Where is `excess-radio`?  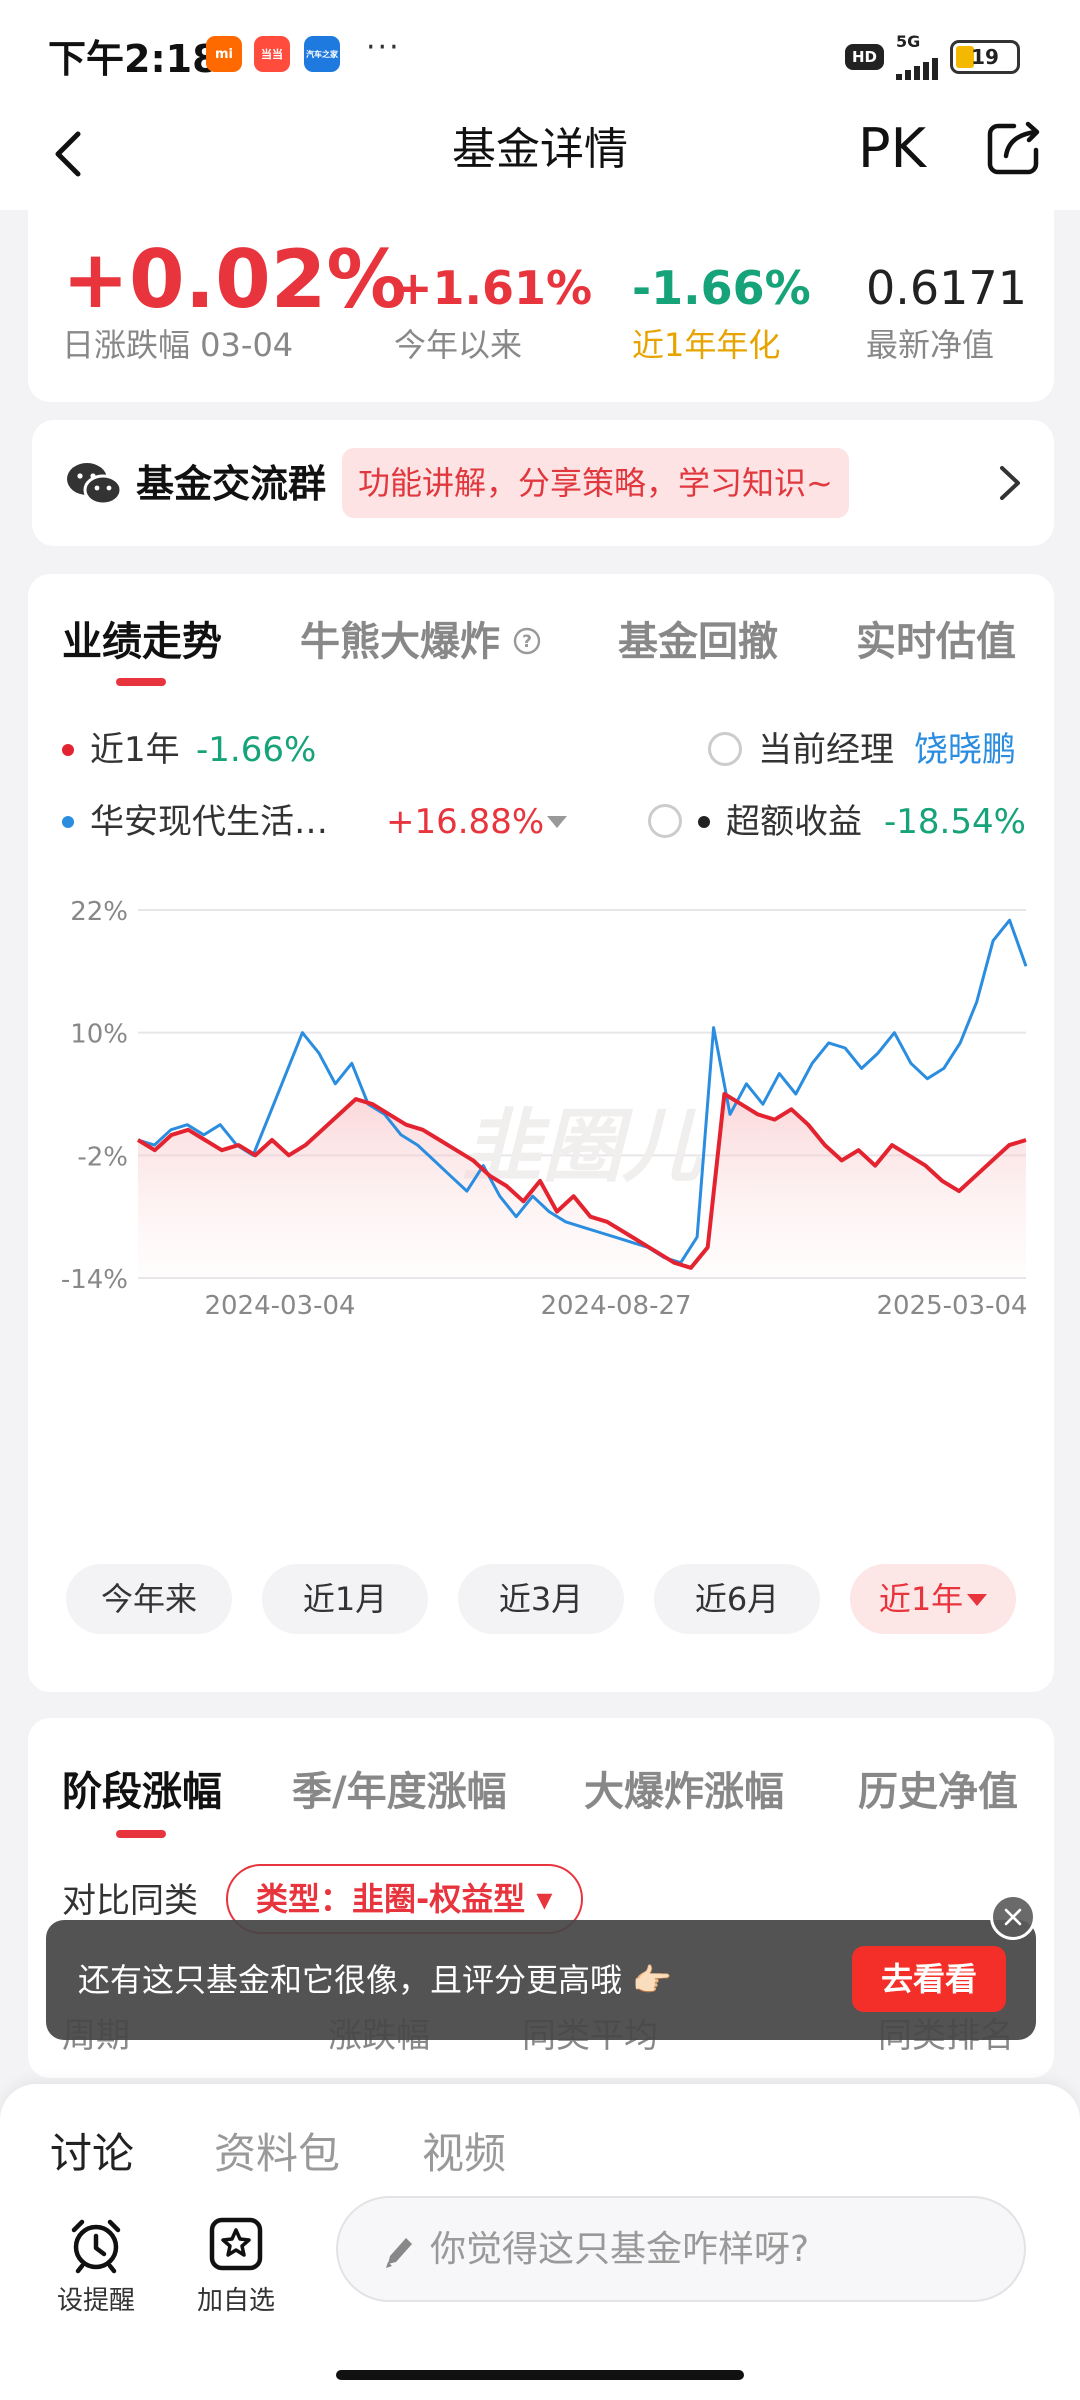 excess-radio is located at coordinates (665, 821).